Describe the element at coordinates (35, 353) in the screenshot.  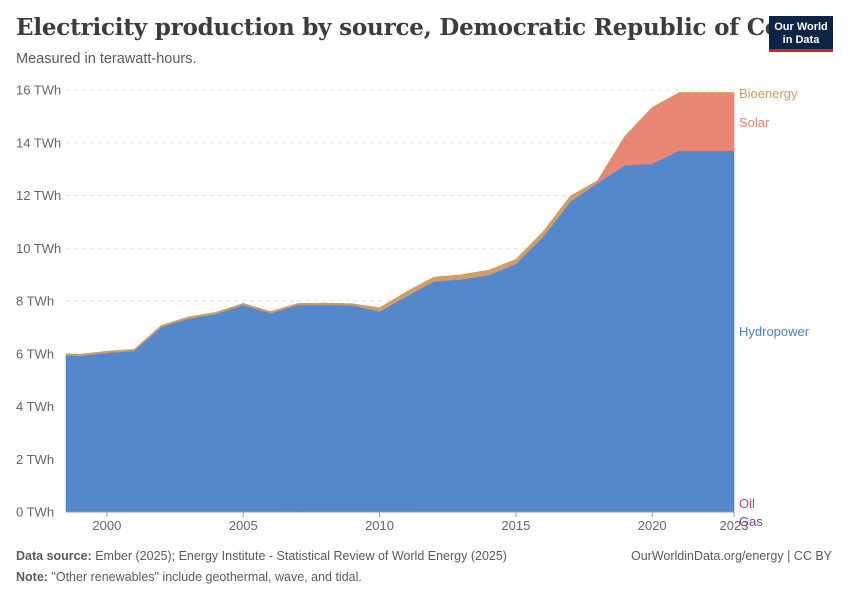
I see `y-tick-label: 6 TWh` at that location.